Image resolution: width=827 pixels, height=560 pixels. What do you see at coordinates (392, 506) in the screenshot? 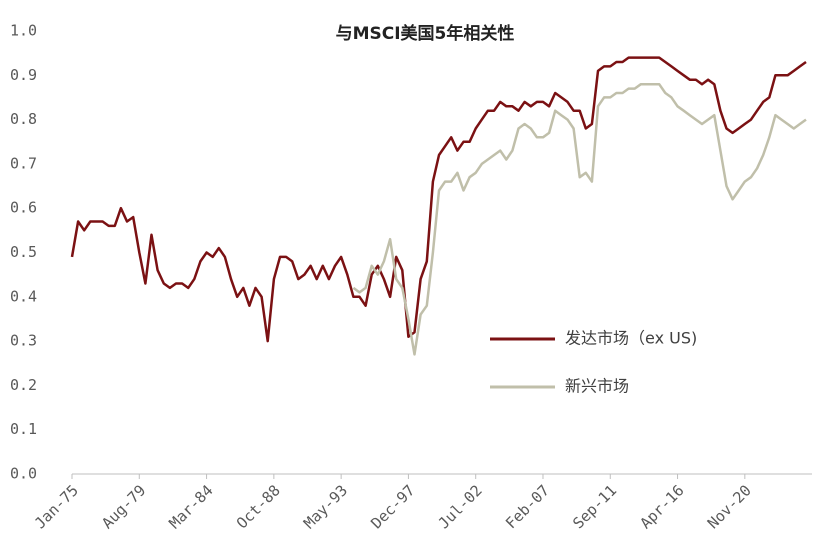
I see `x-tick-label: Dec-97` at bounding box center [392, 506].